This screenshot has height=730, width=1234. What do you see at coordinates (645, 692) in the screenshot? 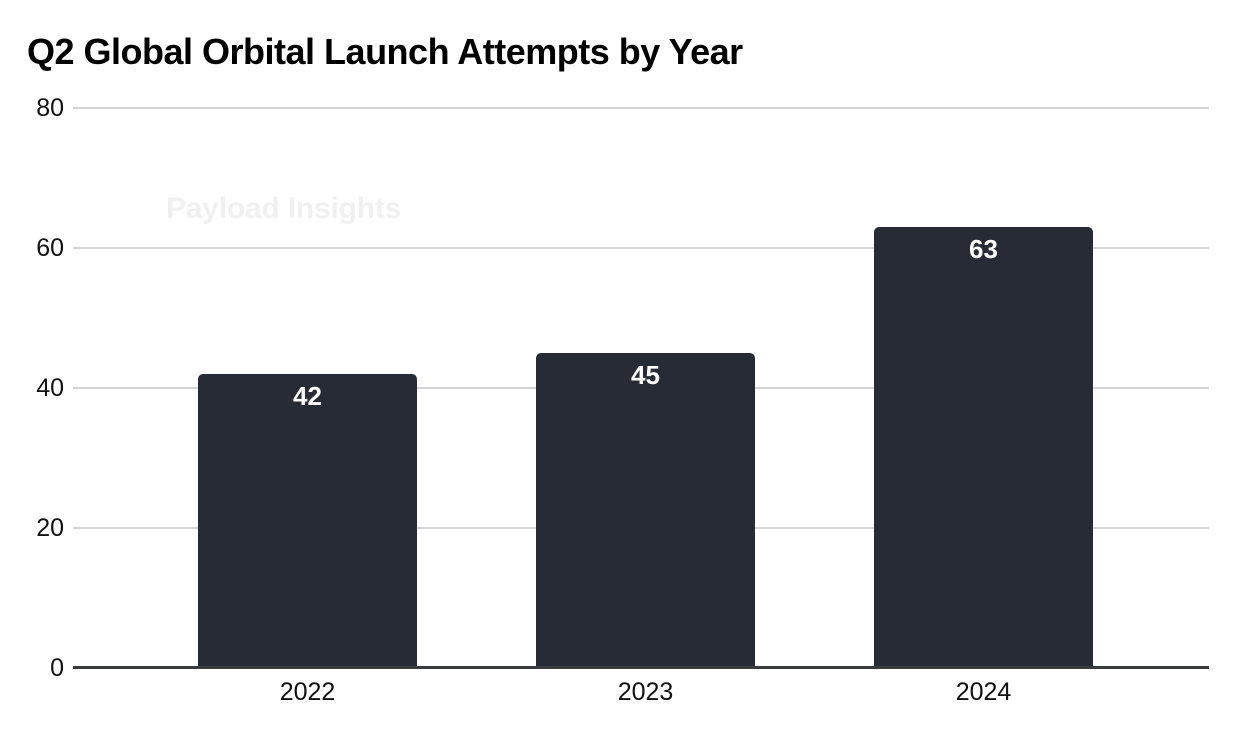
I see `x-axis-label-2023: 2023` at bounding box center [645, 692].